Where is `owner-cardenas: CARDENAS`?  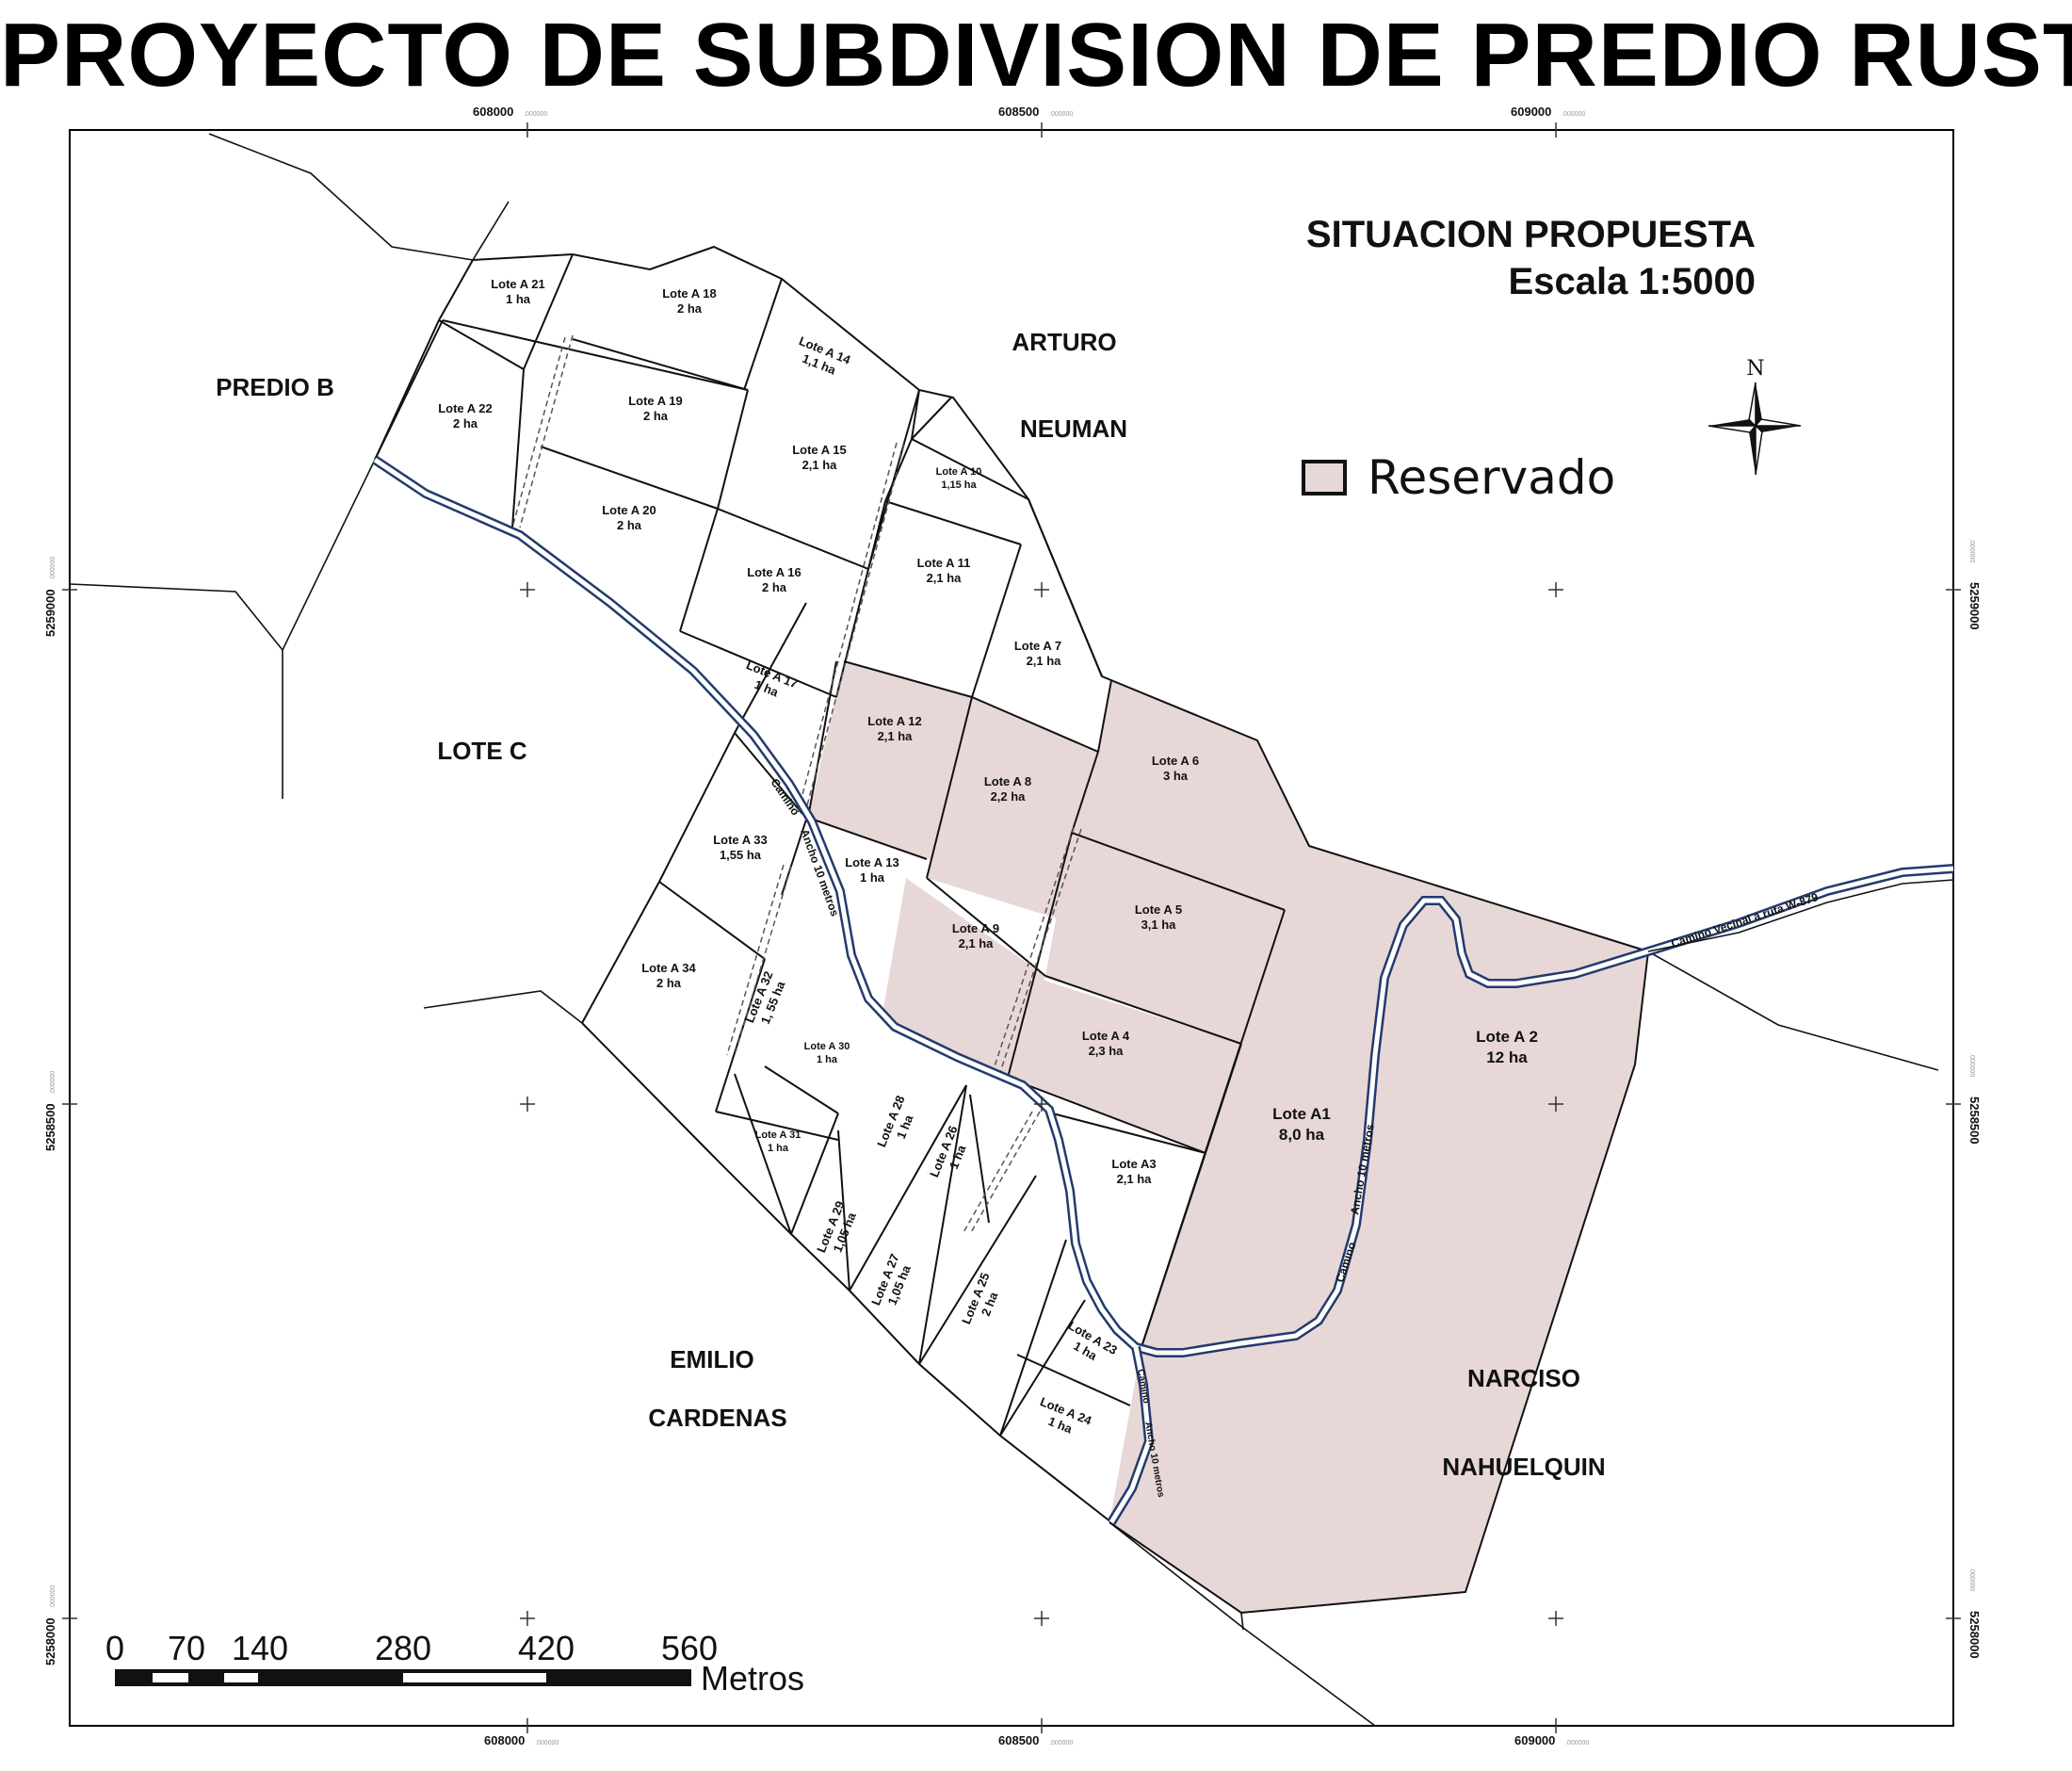
owner-cardenas: CARDENAS is located at coordinates (717, 1418).